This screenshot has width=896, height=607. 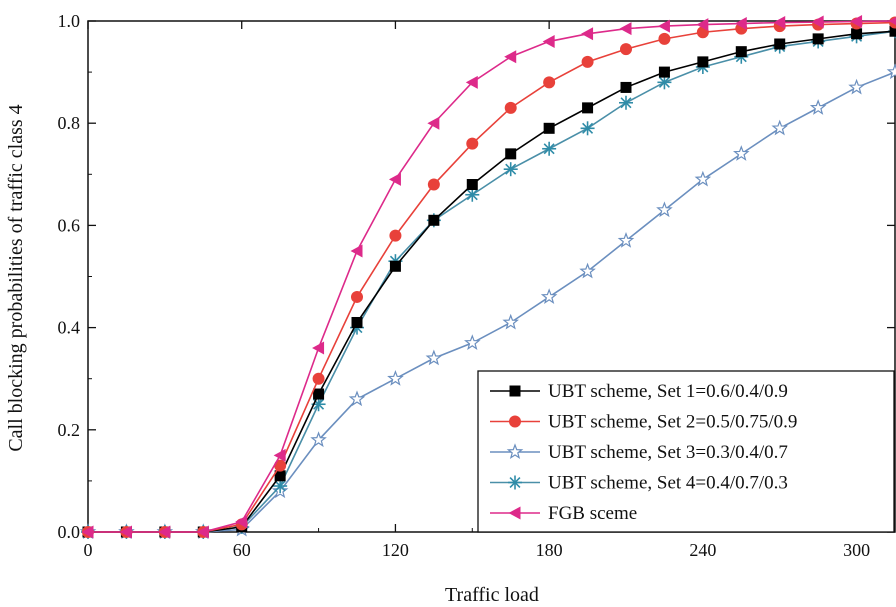 What do you see at coordinates (639, 483) in the screenshot?
I see `legend-entry-4: UBT scheme, Set 4=0.4/0.7/0.3` at bounding box center [639, 483].